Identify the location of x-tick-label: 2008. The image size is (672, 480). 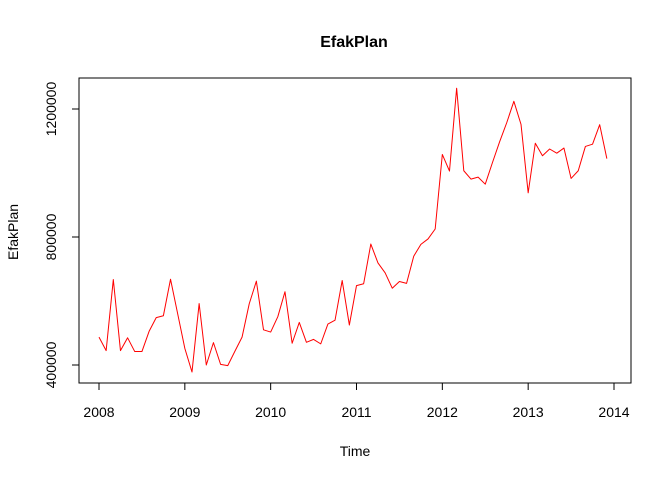
(98, 412).